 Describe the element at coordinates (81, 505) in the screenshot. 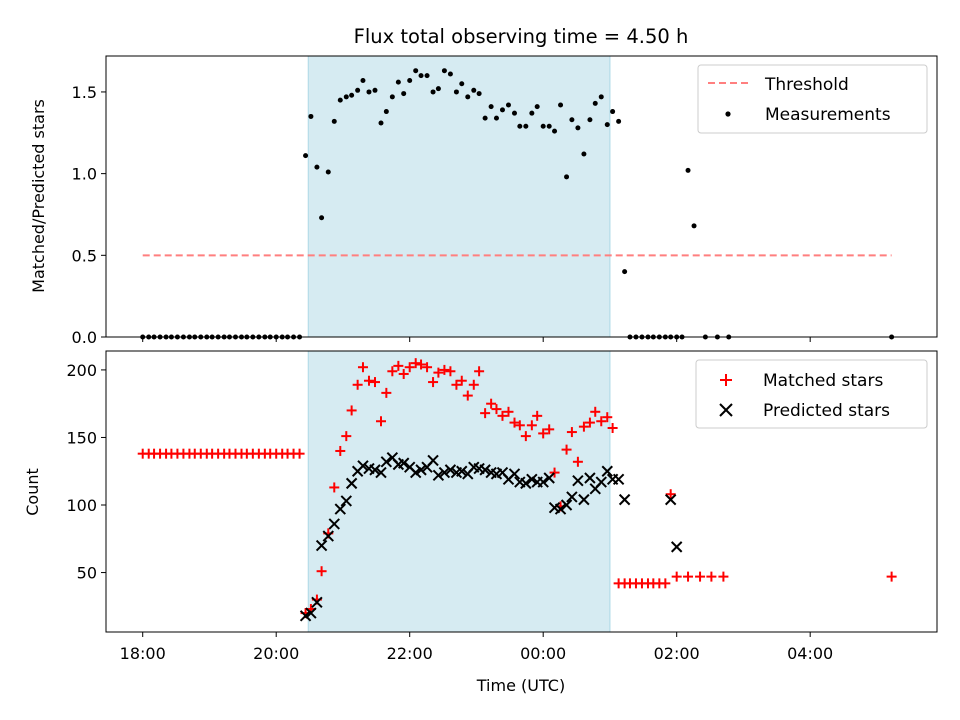

I see `y-tick-label: 100` at that location.